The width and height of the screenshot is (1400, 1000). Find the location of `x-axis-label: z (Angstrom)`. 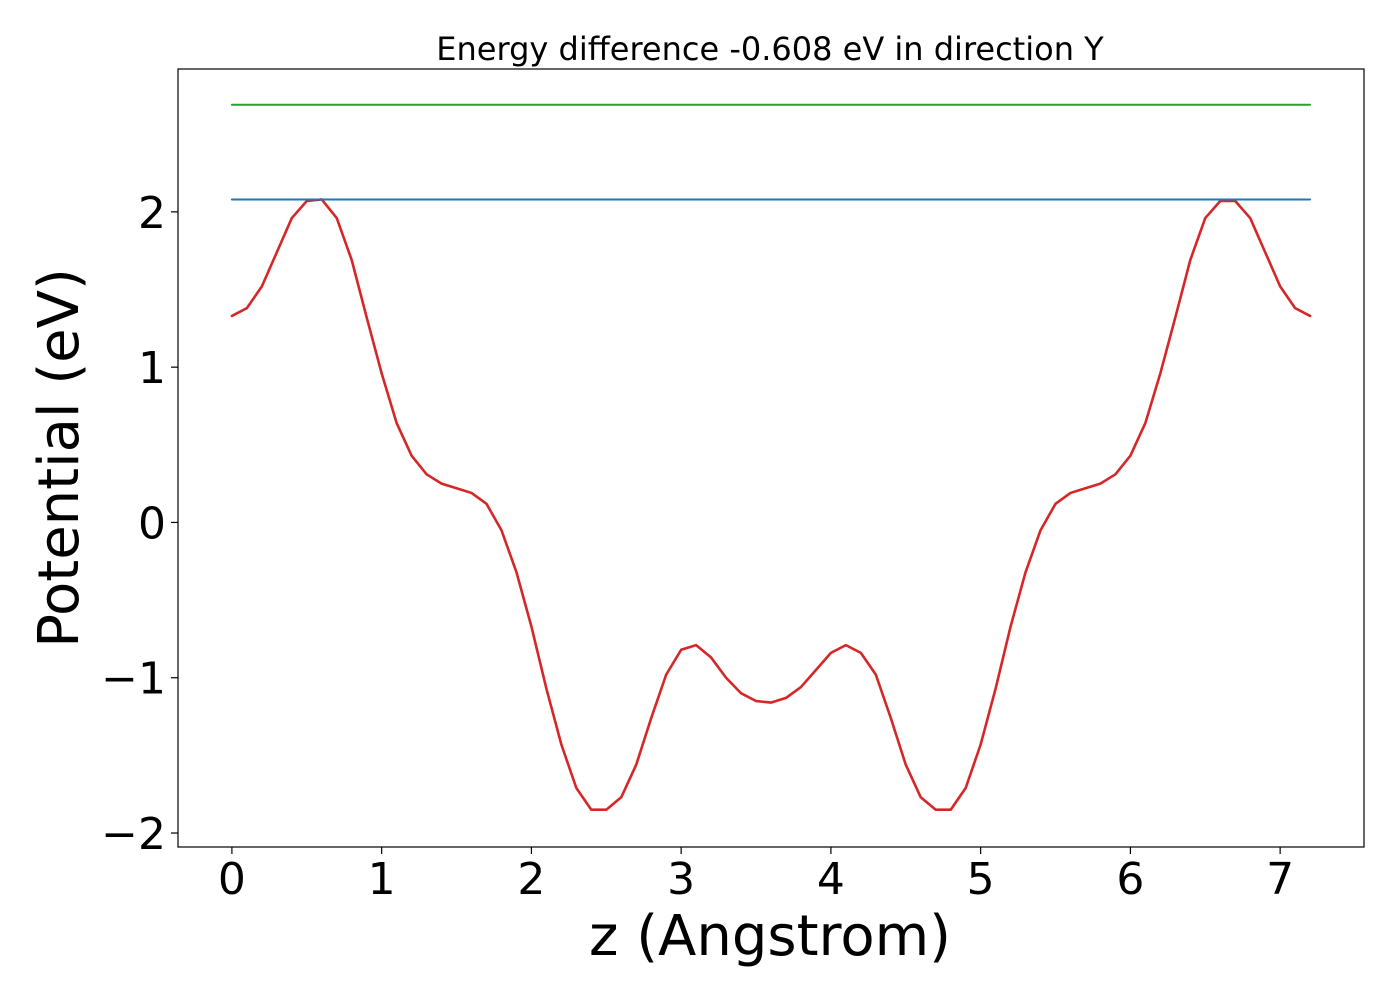

x-axis-label: z (Angstrom) is located at coordinates (770, 936).